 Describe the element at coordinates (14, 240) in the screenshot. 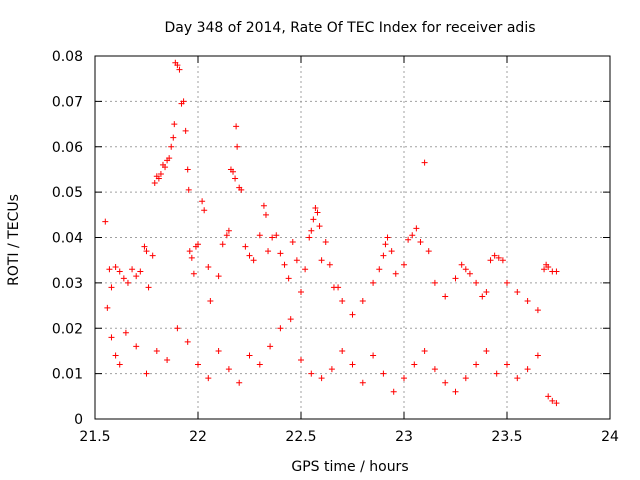

I see `y-axis-label: ROTI / TECUs` at that location.